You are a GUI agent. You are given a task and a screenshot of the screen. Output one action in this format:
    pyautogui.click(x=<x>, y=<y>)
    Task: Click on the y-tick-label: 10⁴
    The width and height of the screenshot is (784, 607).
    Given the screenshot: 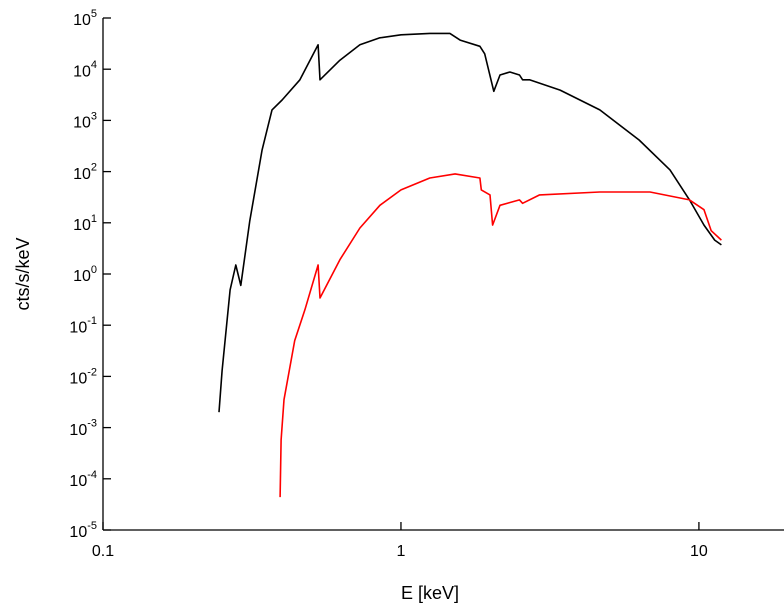 What is the action you would take?
    pyautogui.click(x=85, y=69)
    